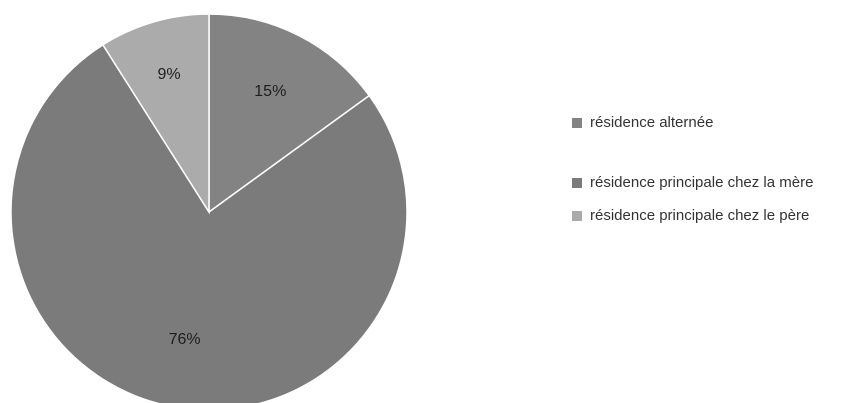 Image resolution: width=866 pixels, height=403 pixels. Describe the element at coordinates (717, 123) in the screenshot. I see `legend-item-residence-alternee: résidence alternée` at that location.